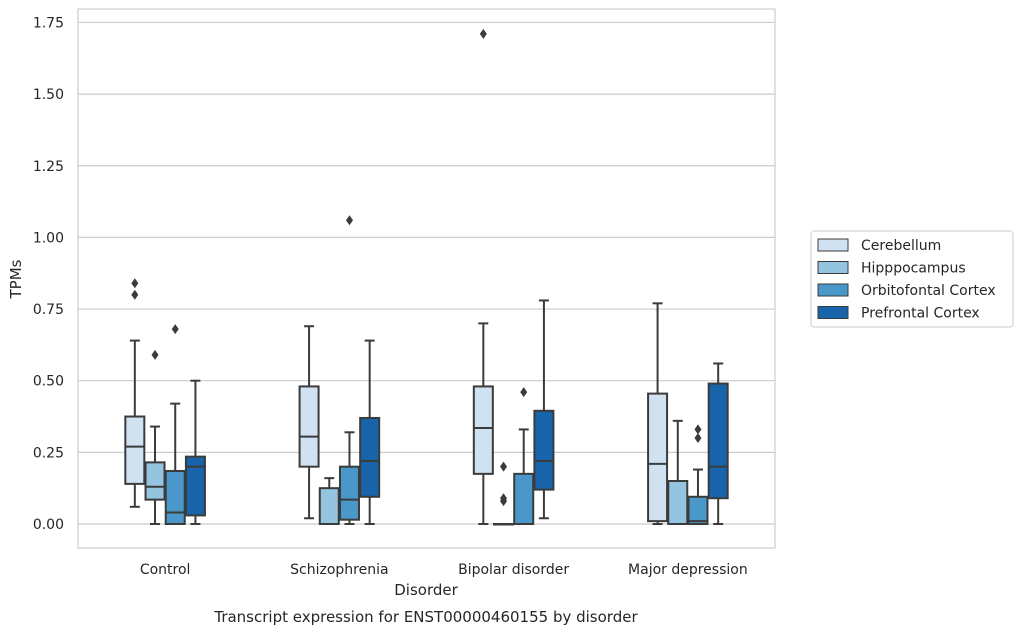  Describe the element at coordinates (901, 246) in the screenshot. I see `legend-label: Cerebellum` at that location.